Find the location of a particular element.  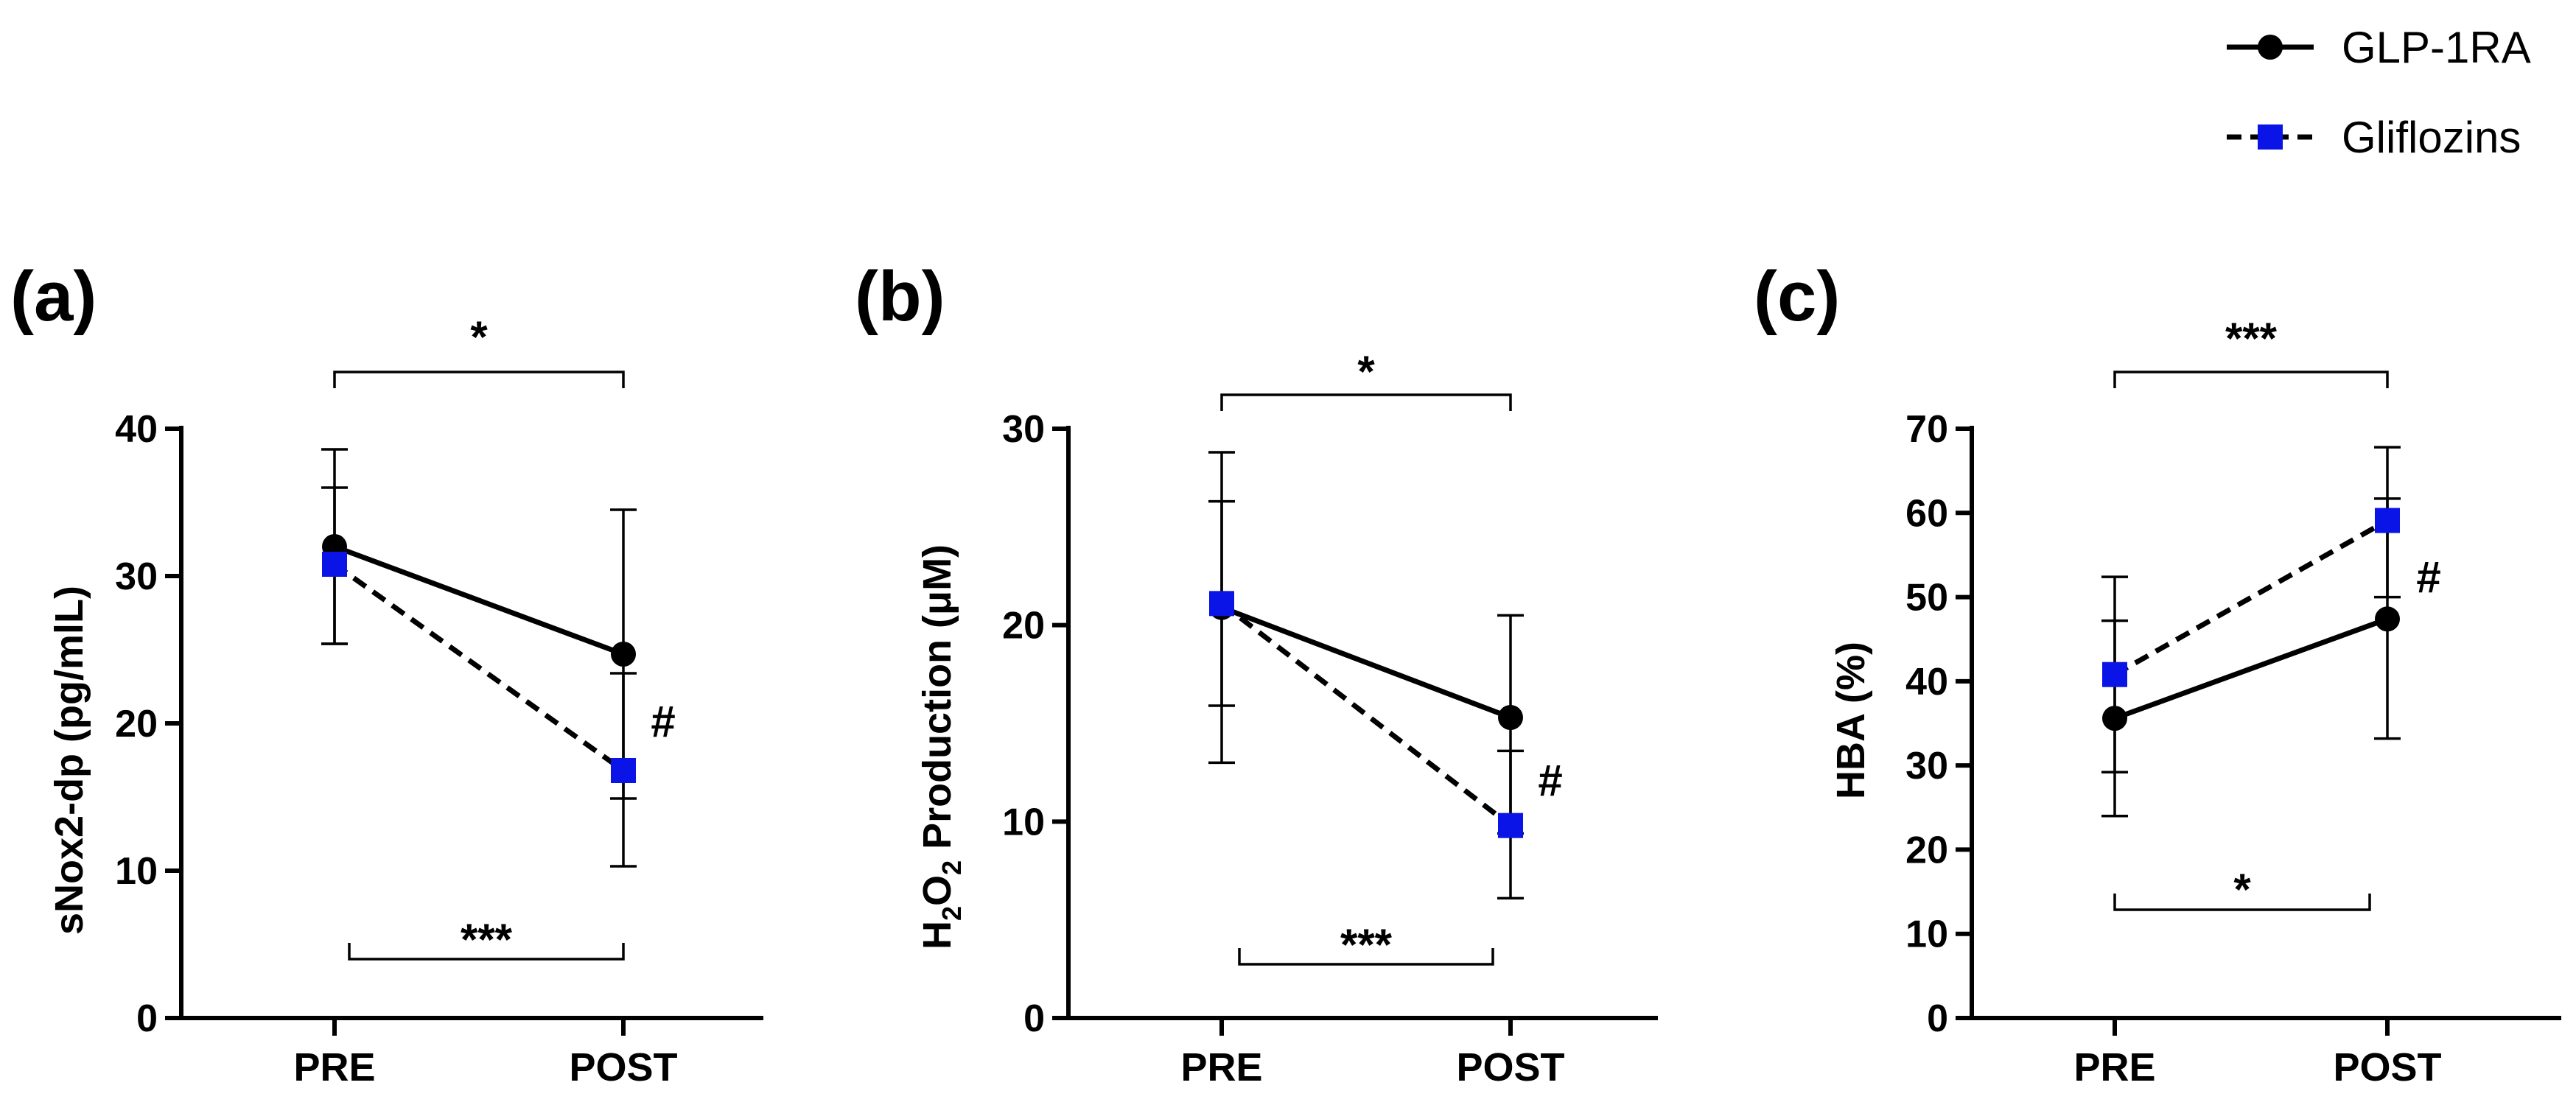

panel-b-y-title-rest: Production (μM) is located at coordinates (937, 702).